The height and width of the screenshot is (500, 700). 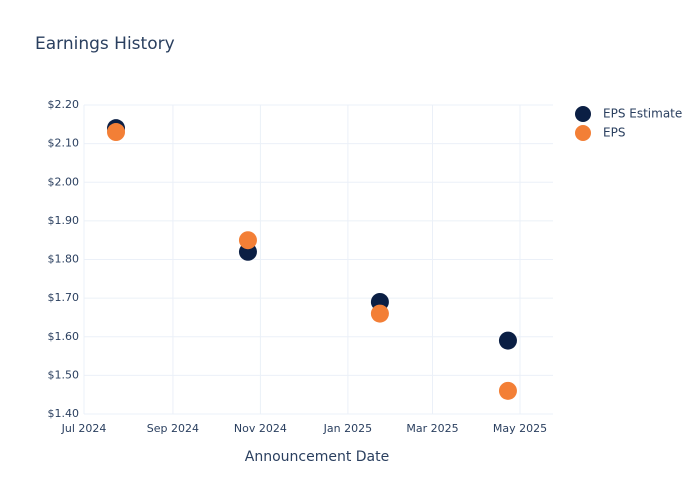 What do you see at coordinates (105, 44) in the screenshot?
I see `chart-title: Earnings History` at bounding box center [105, 44].